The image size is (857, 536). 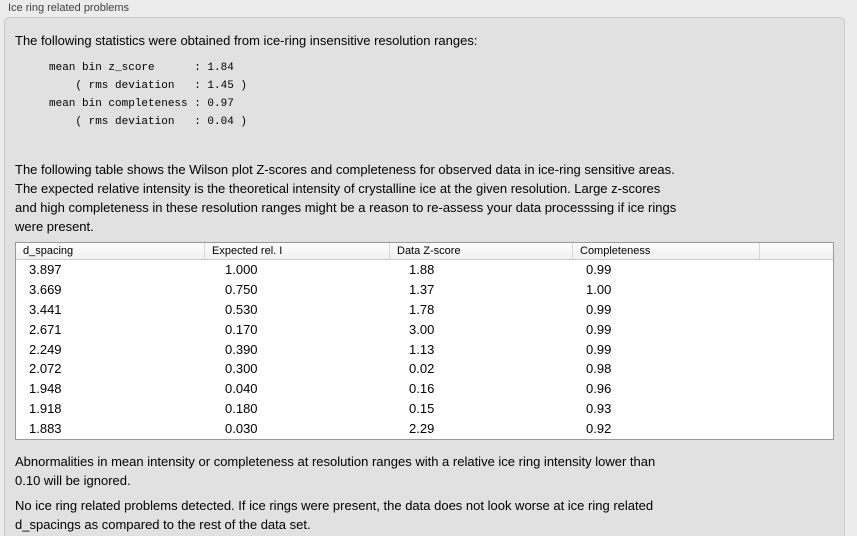 I want to click on table-cell: 0.02, so click(x=422, y=369).